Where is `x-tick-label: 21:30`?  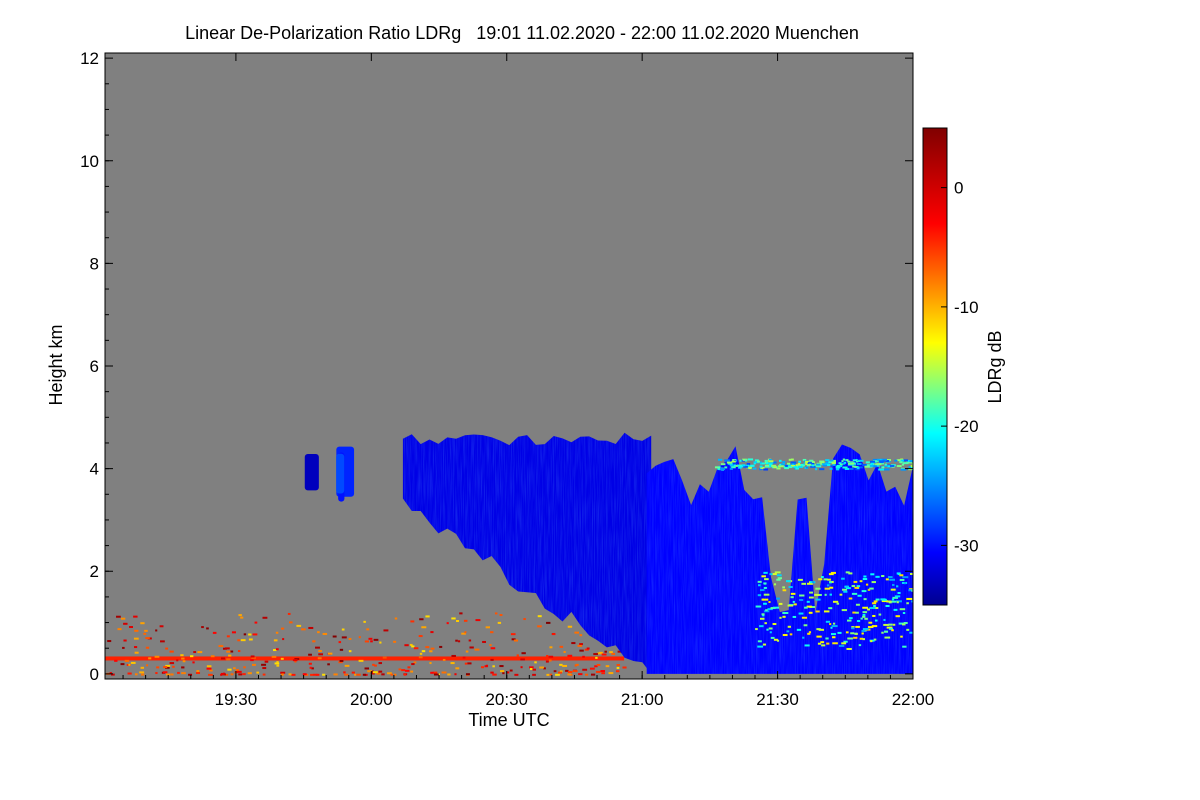 x-tick-label: 21:30 is located at coordinates (777, 699).